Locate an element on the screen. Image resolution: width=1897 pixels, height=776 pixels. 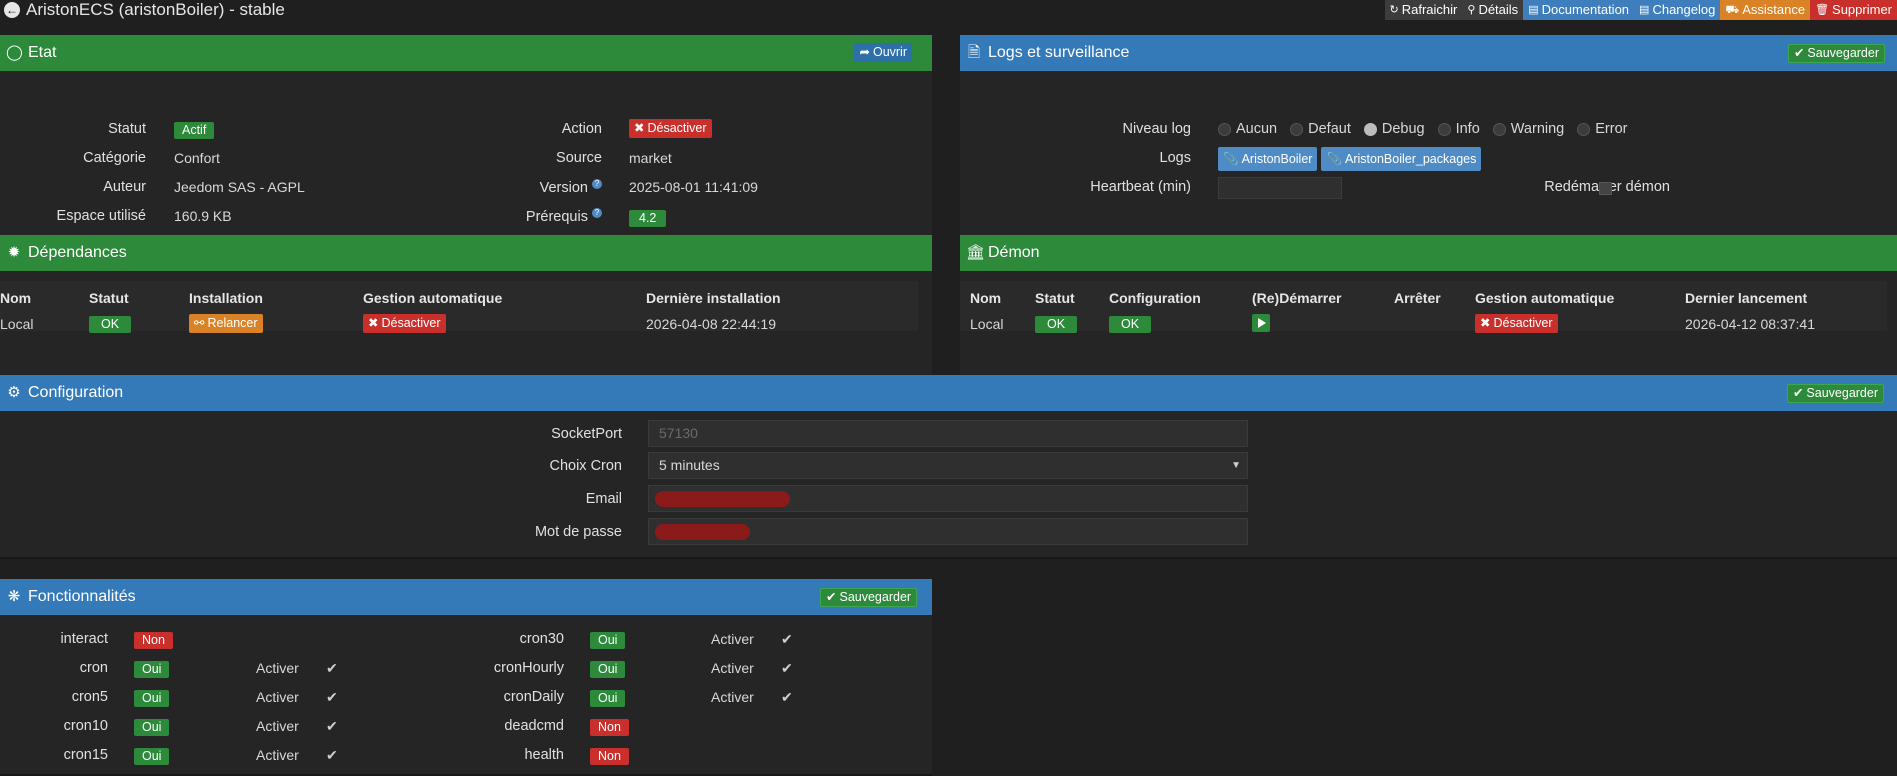
col-installation: Installation is located at coordinates (226, 298).